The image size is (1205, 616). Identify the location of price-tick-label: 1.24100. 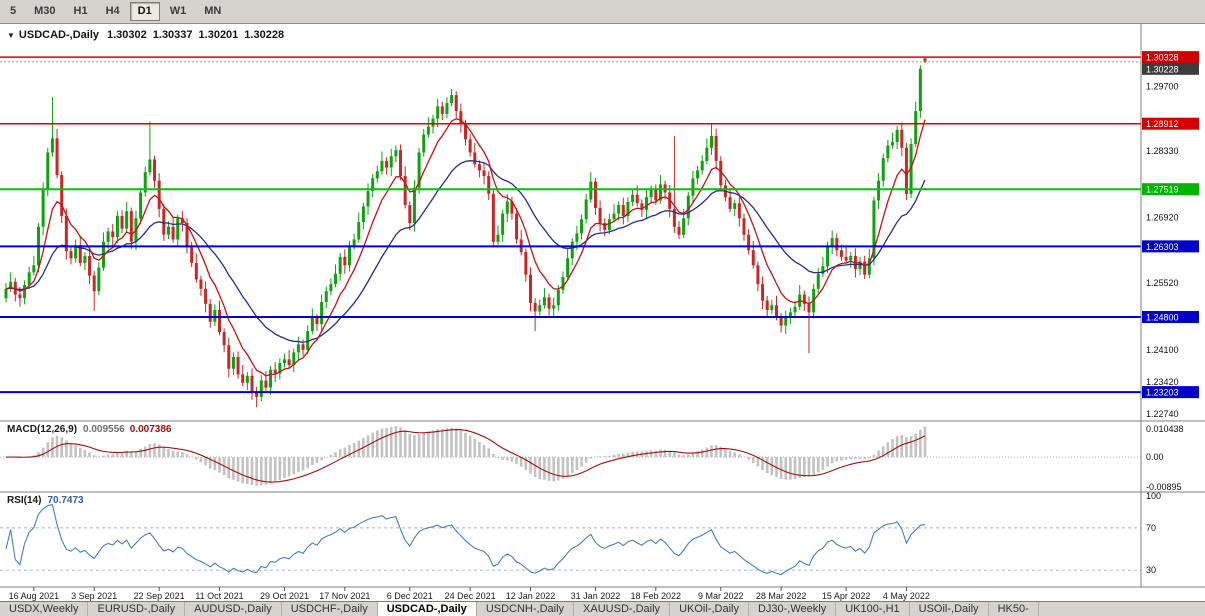
(1162, 350).